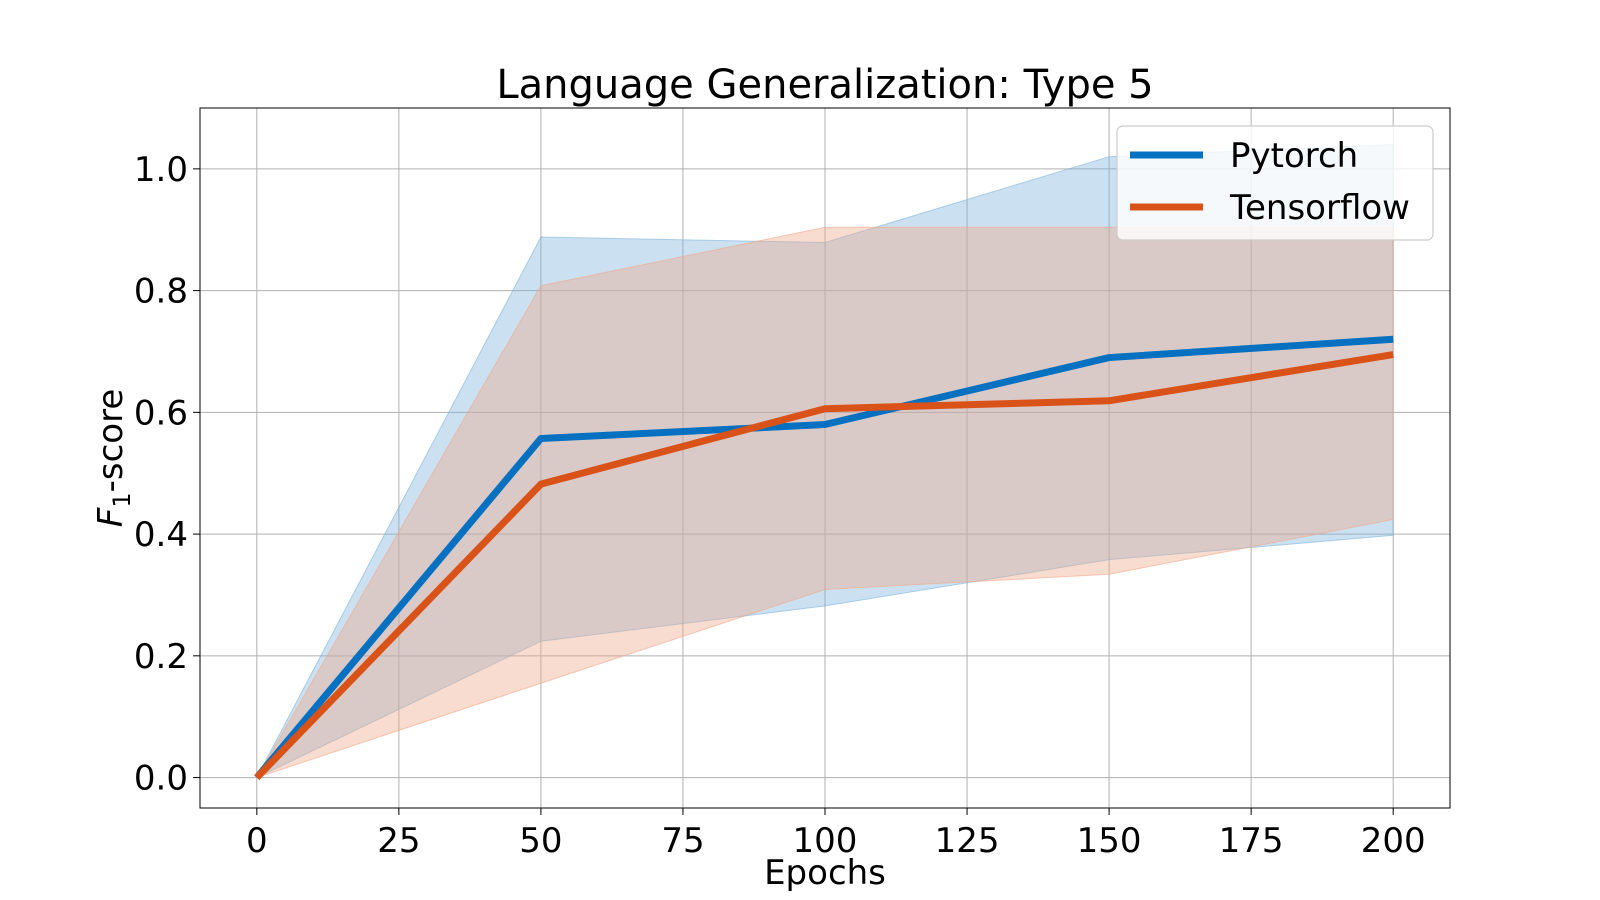 Image resolution: width=1600 pixels, height=900 pixels. I want to click on x-tick-label-50: 50, so click(540, 841).